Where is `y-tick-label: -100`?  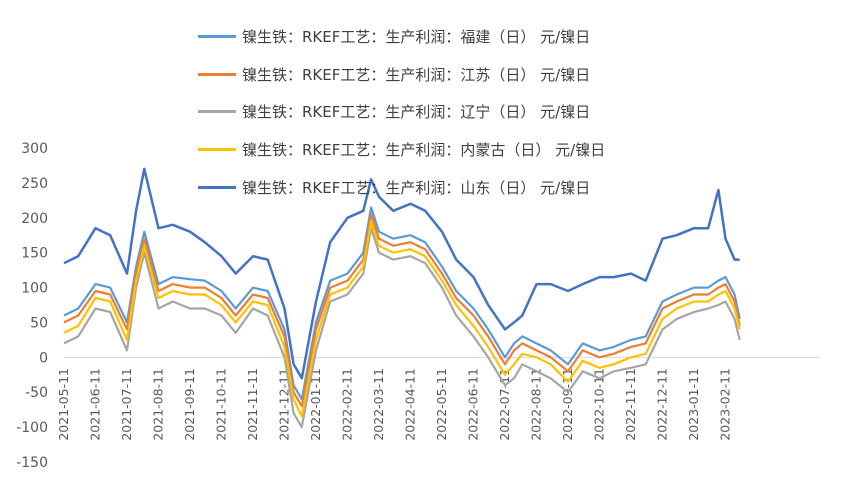 y-tick-label: -100 is located at coordinates (32, 428).